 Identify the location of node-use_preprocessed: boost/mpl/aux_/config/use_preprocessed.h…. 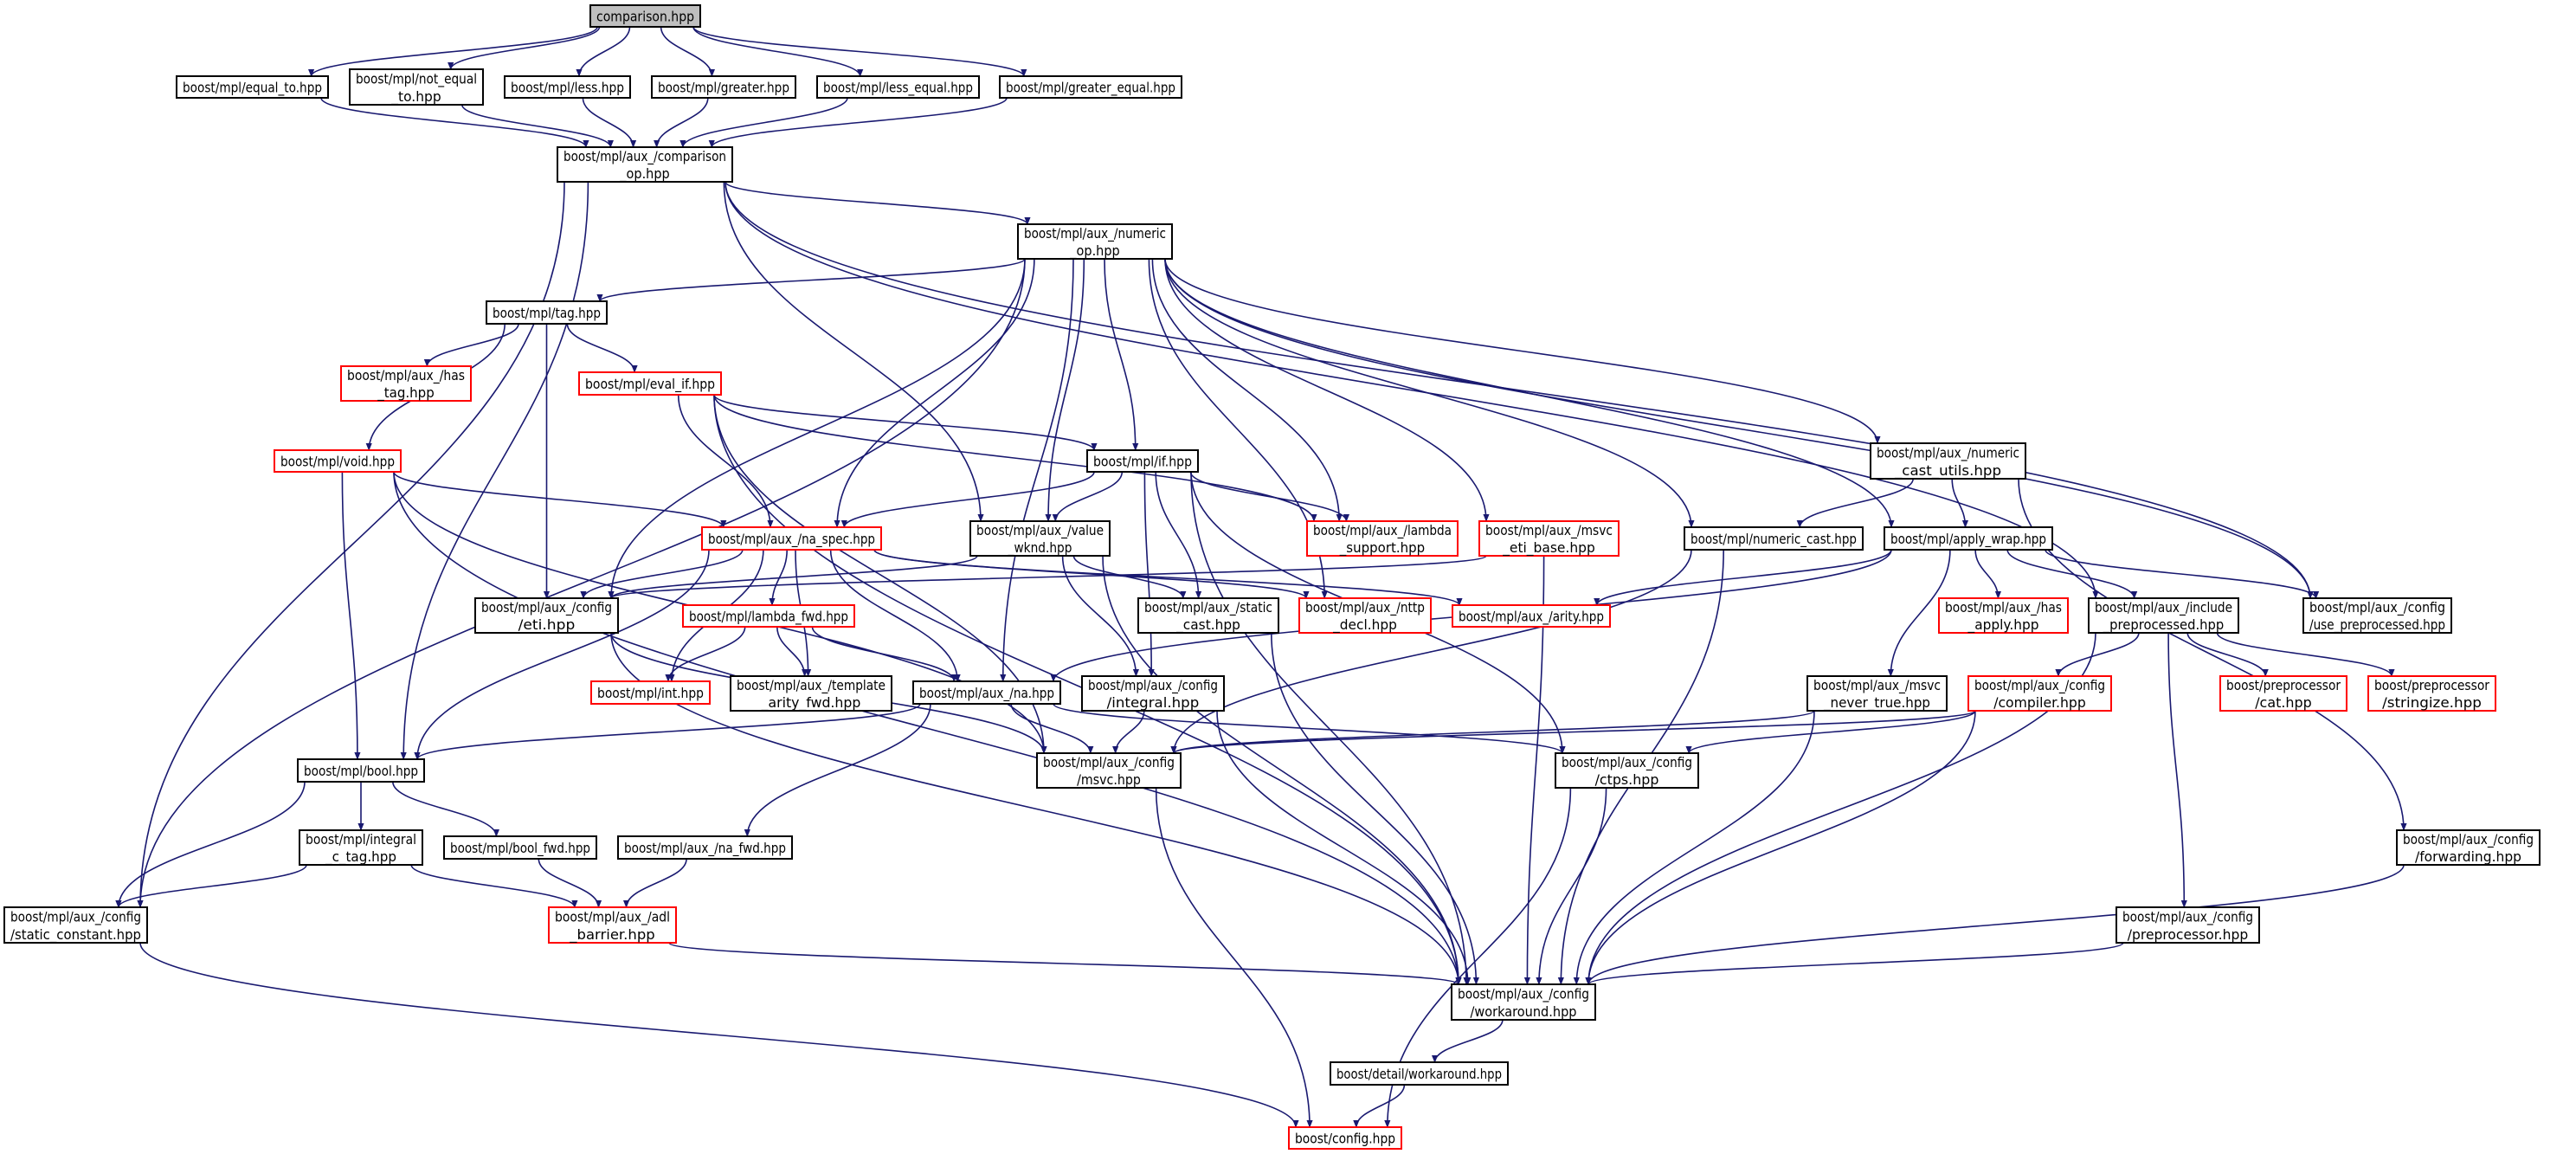
(2377, 616).